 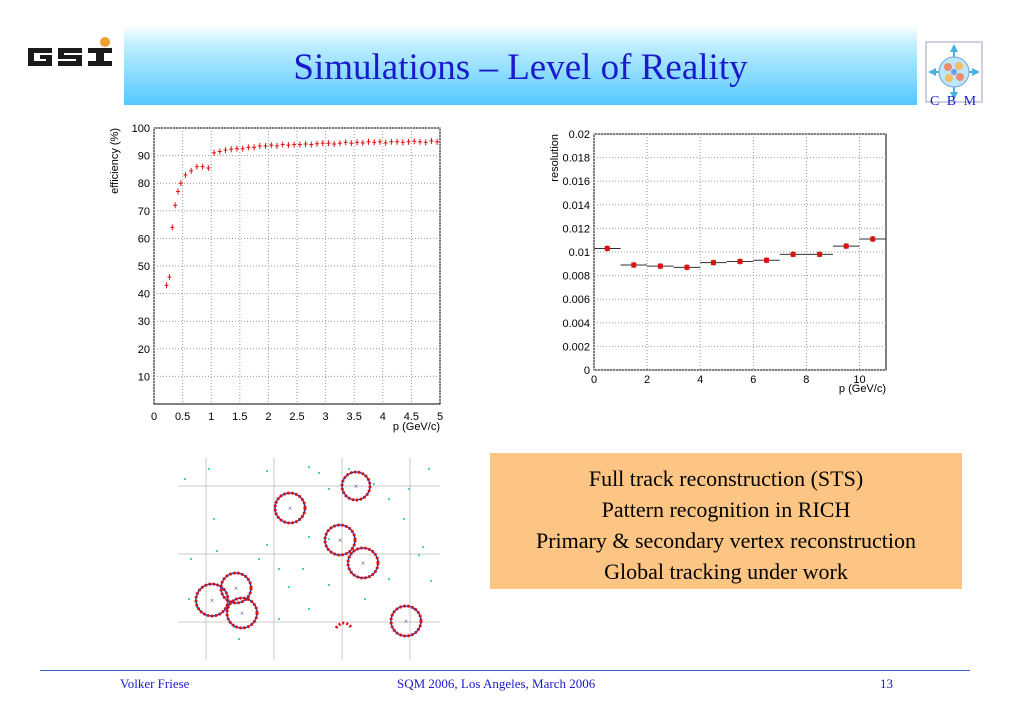 I want to click on rich-grid, so click(x=309, y=559).